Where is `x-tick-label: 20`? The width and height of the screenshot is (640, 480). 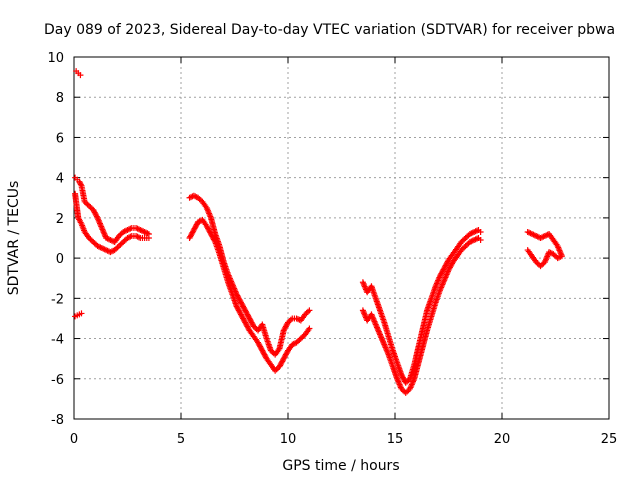 x-tick-label: 20 is located at coordinates (502, 439).